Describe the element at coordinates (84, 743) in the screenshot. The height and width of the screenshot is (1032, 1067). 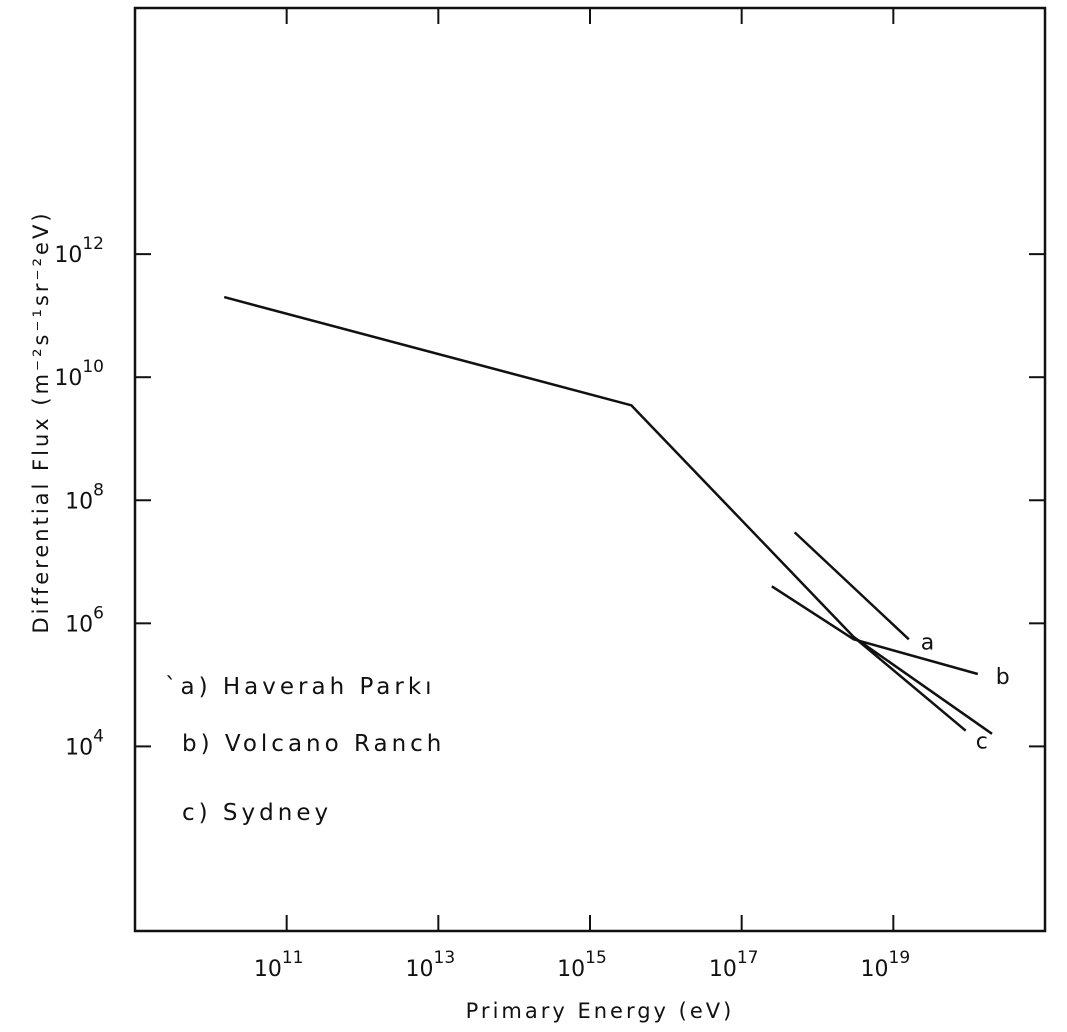
I see `y-tick-label-0: 10⁴` at that location.